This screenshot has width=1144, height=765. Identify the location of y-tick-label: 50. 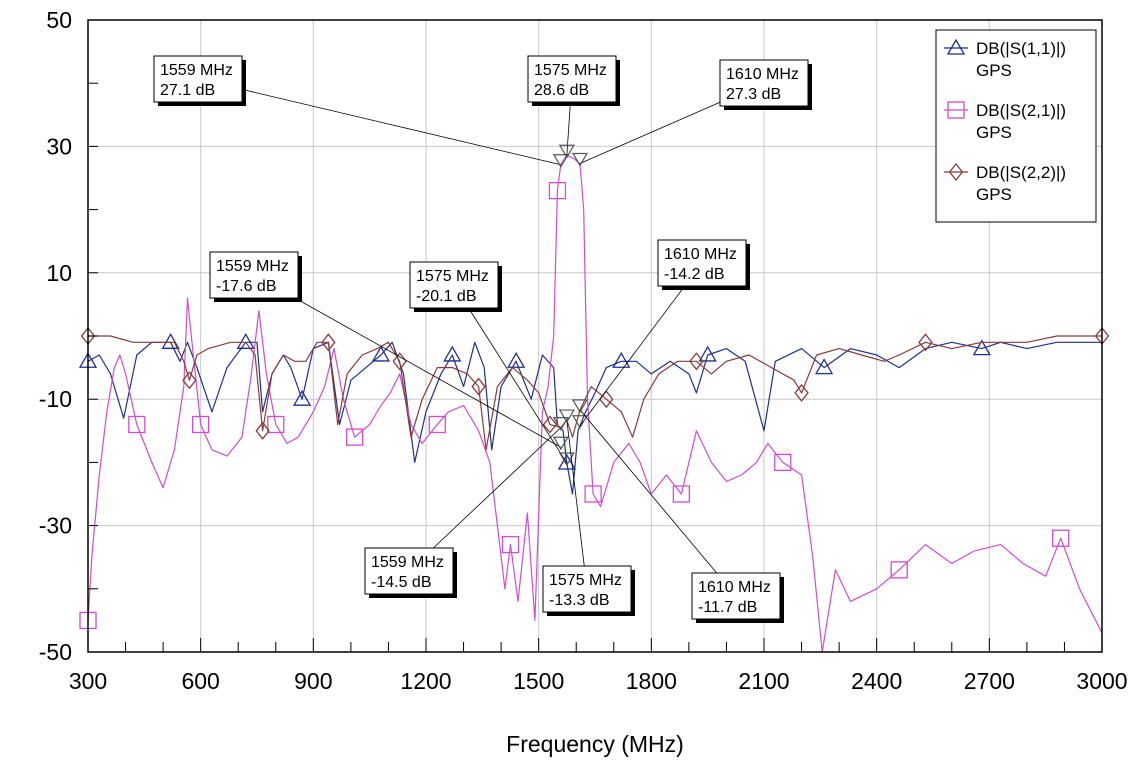
(59, 20).